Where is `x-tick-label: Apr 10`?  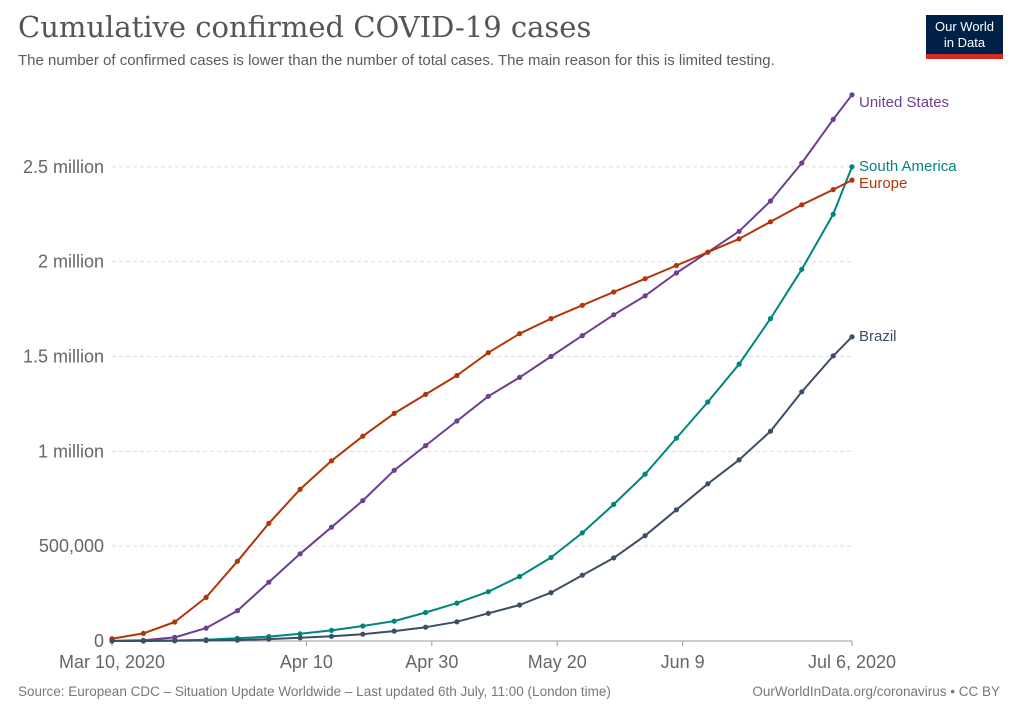 x-tick-label: Apr 10 is located at coordinates (306, 662).